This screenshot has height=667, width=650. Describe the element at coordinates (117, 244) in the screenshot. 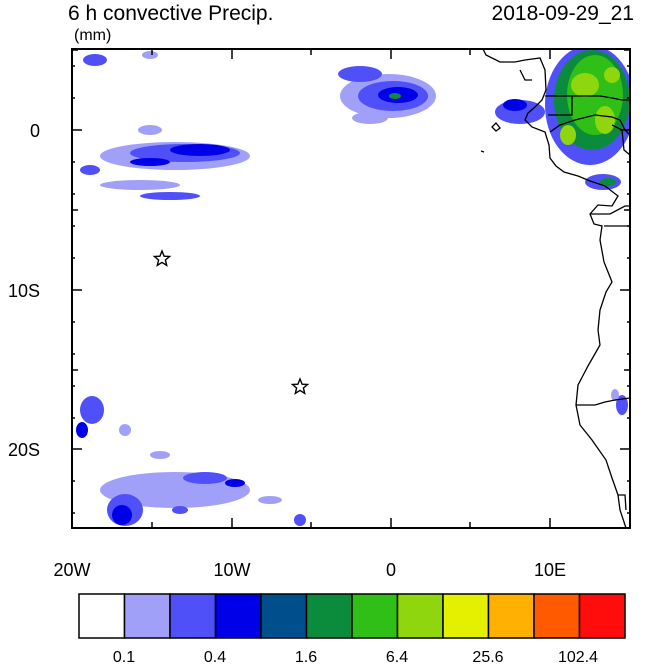

I see `precip-scatter-west` at that location.